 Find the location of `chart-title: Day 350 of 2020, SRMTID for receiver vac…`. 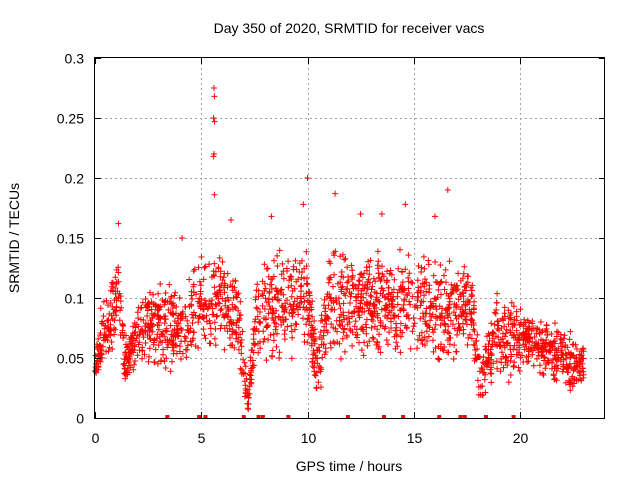

chart-title: Day 350 of 2020, SRMTID for receiver vac… is located at coordinates (349, 28).